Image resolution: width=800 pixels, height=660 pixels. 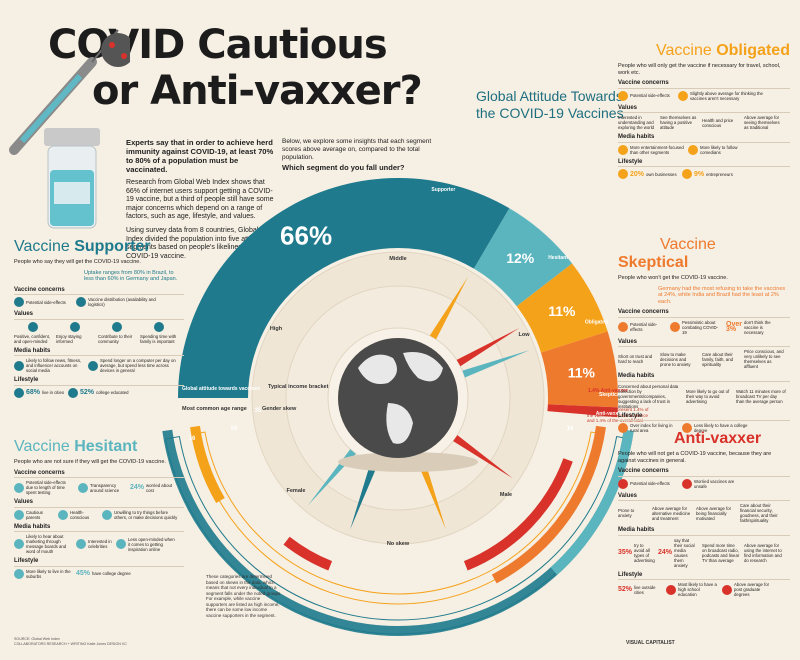 What do you see at coordinates (688, 244) in the screenshot?
I see `panel-skeptical-heading-pre: Vaccine` at bounding box center [688, 244].